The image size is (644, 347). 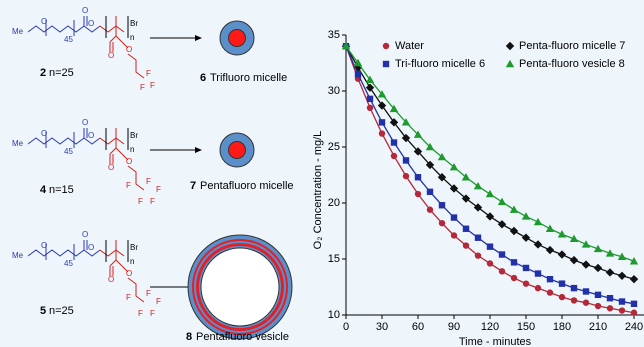 I want to click on x-tick-label: 30, so click(x=382, y=327).